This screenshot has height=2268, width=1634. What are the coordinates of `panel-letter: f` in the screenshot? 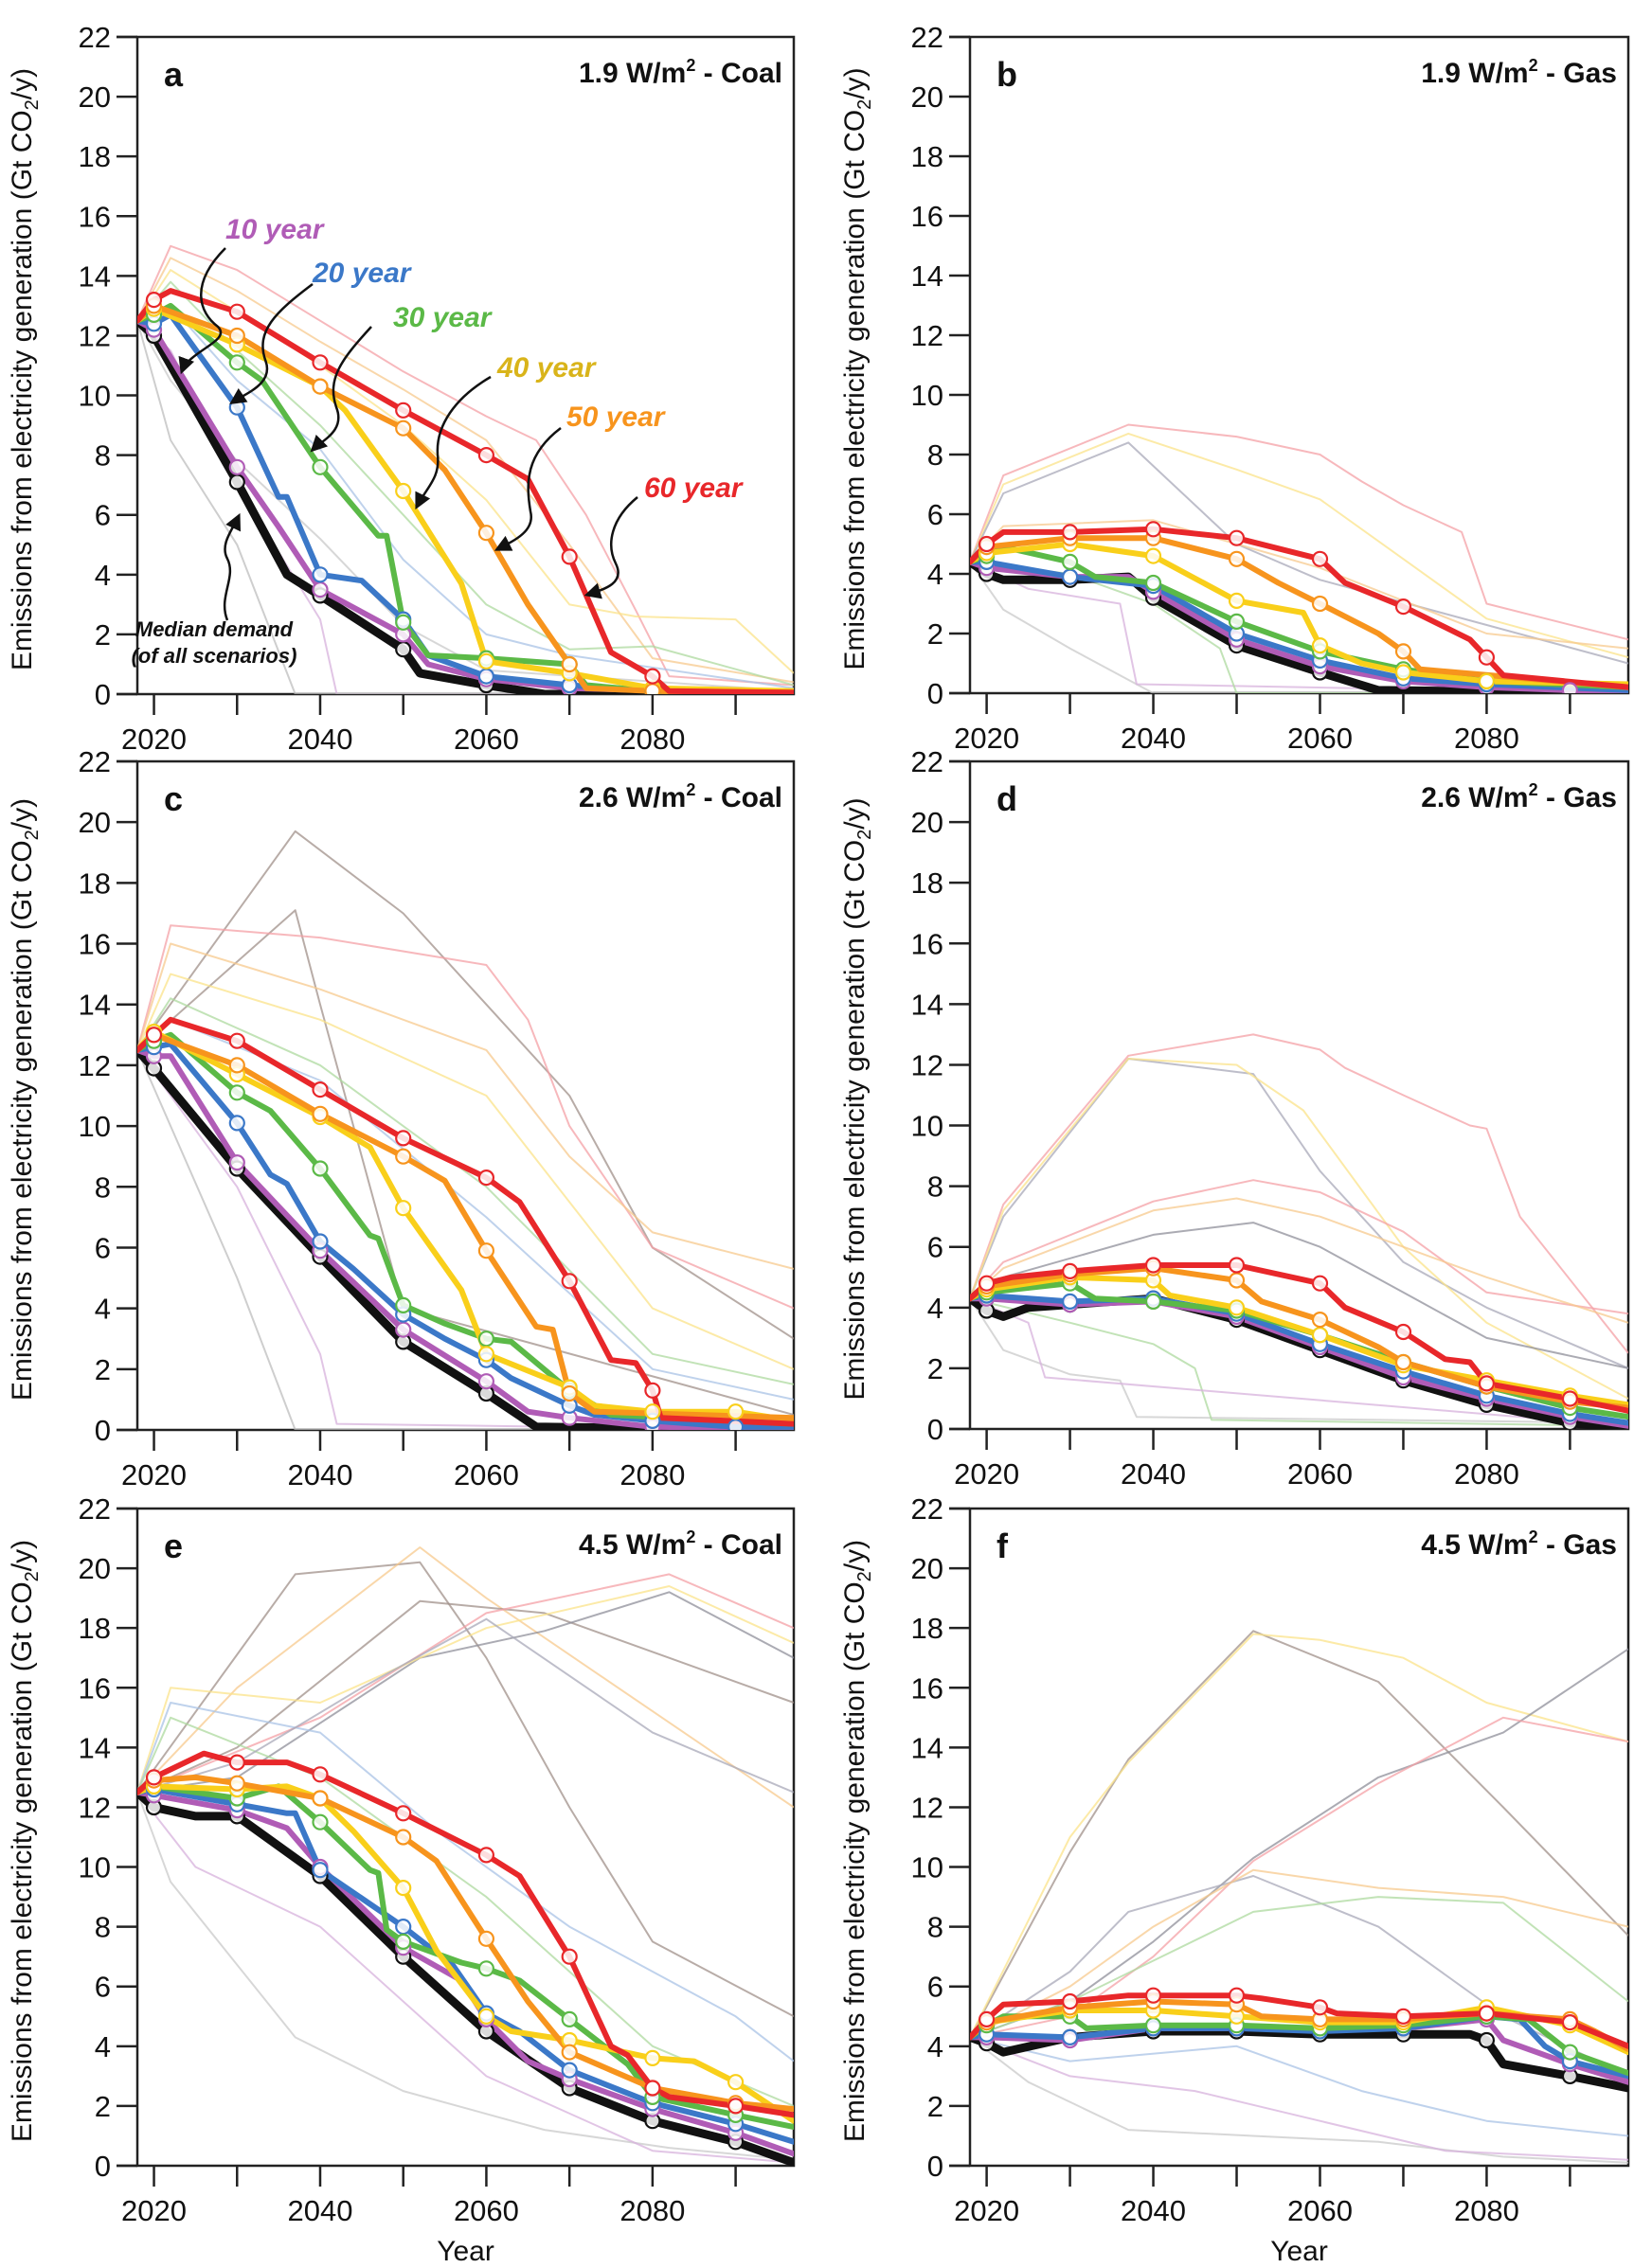 It's located at (1003, 1546).